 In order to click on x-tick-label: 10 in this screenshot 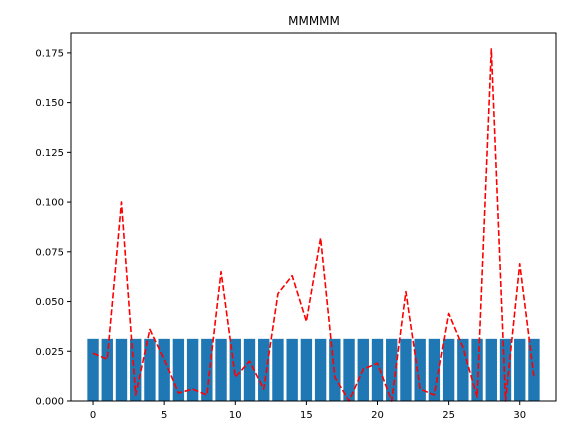, I will do `click(235, 415)`.